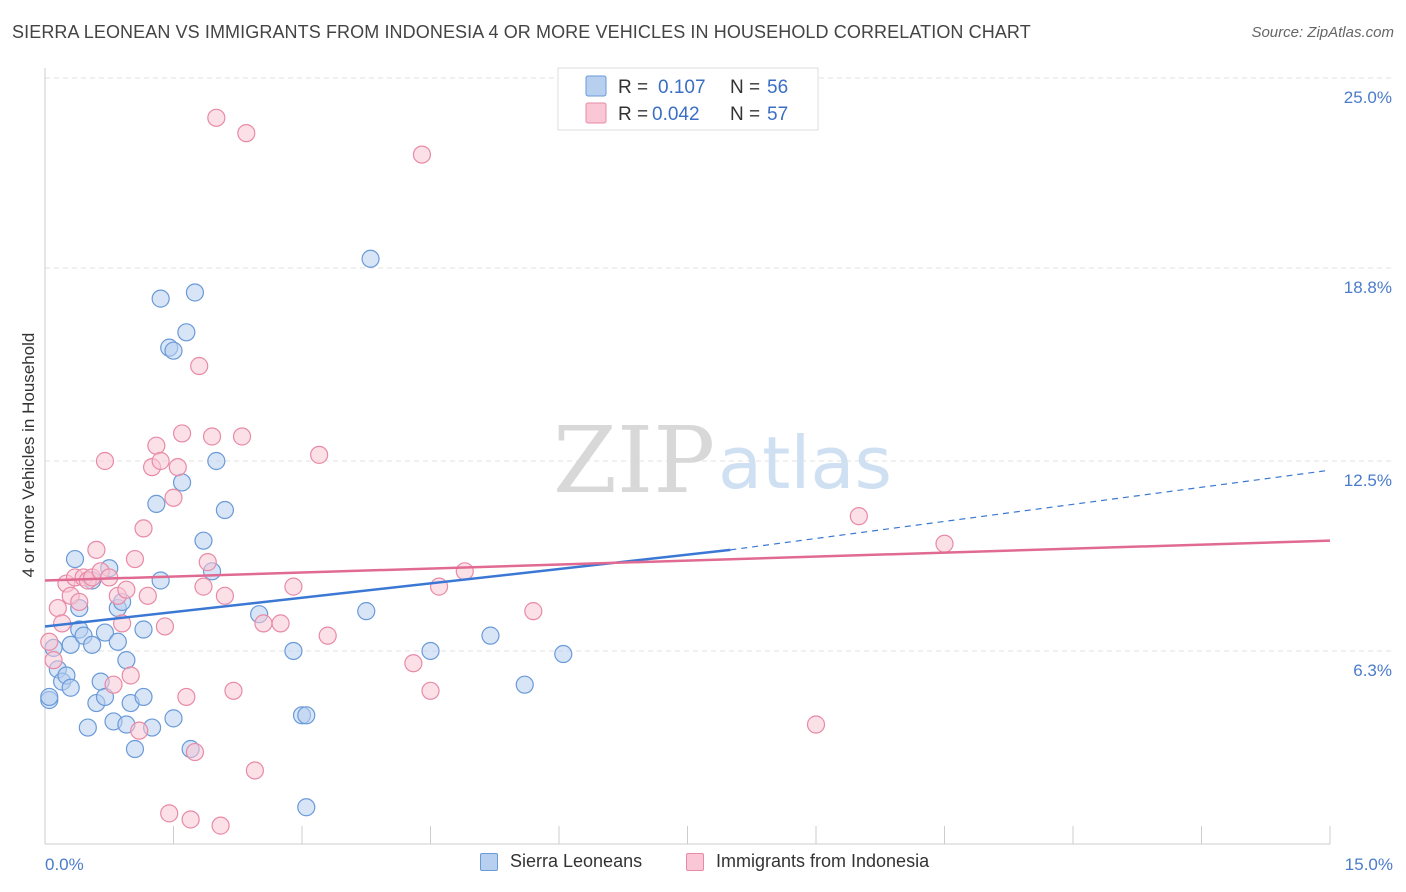 Image resolution: width=1406 pixels, height=892 pixels. What do you see at coordinates (634, 460) in the screenshot?
I see `watermark-zip: ZIP` at bounding box center [634, 460].